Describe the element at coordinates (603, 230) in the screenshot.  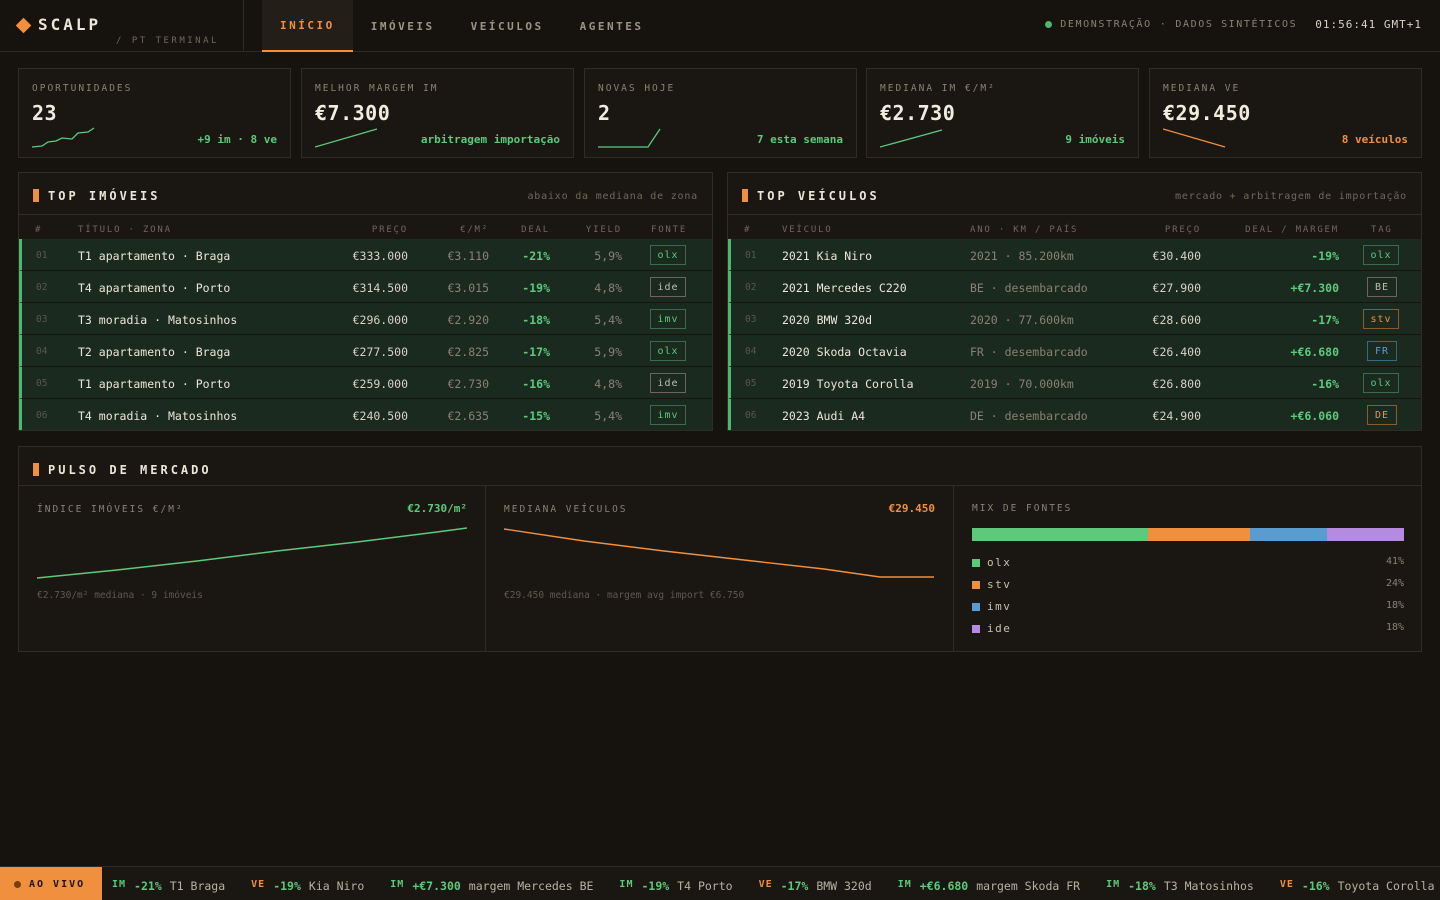
I see `col-yield: YIELD` at that location.